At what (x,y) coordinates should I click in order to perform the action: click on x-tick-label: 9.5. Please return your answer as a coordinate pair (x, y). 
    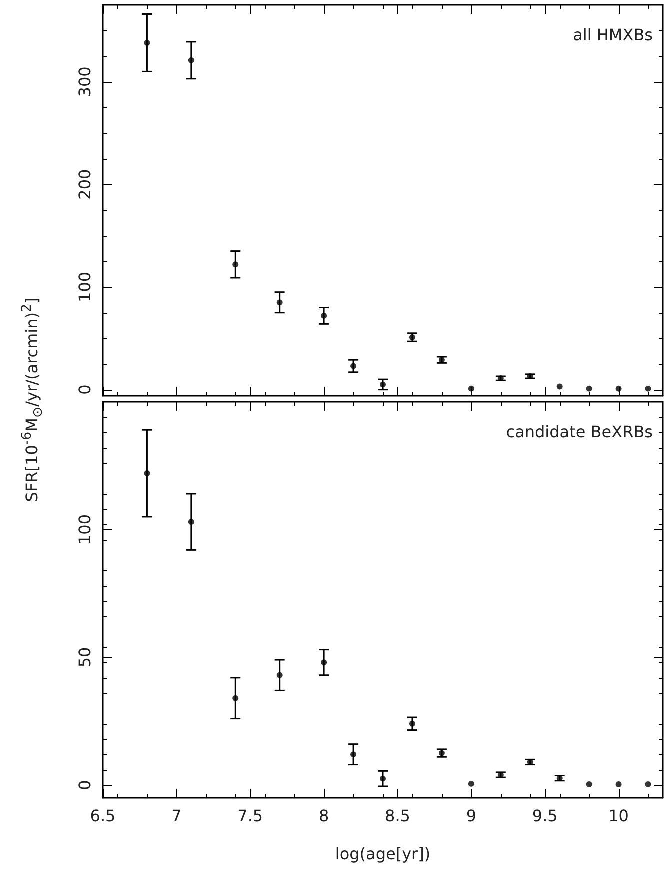
    Looking at the image, I should click on (545, 816).